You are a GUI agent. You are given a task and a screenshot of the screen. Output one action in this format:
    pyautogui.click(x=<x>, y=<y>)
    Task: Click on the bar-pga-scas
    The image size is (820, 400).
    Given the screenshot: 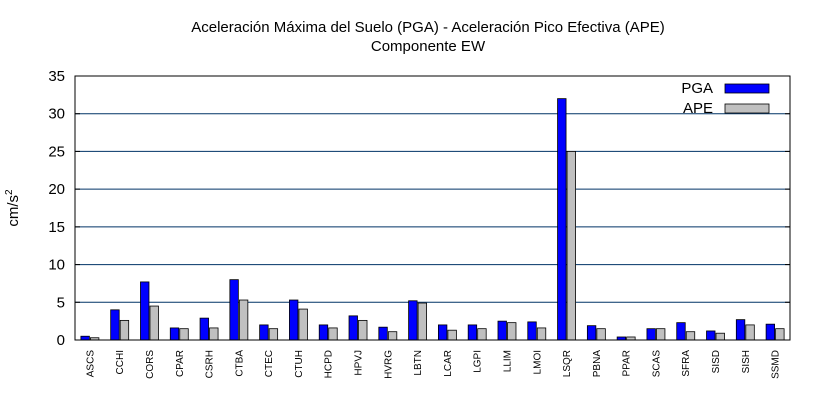 What is the action you would take?
    pyautogui.click(x=651, y=334)
    